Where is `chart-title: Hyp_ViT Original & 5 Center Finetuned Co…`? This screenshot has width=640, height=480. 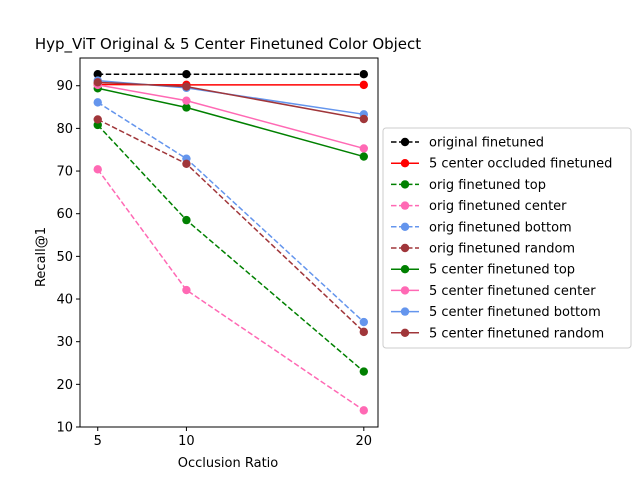
chart-title: Hyp_ViT Original & 5 Center Finetuned Co… is located at coordinates (228, 44).